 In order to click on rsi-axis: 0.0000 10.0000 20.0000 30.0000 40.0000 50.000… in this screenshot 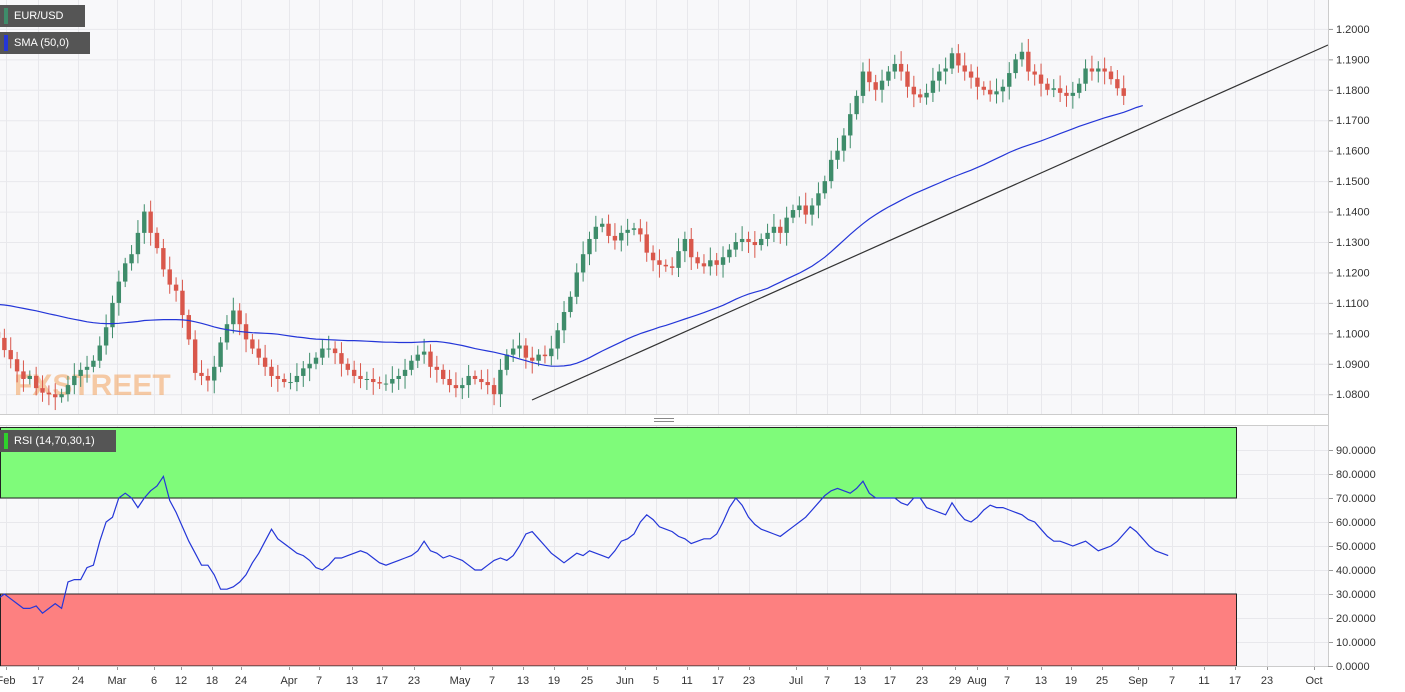, I will do `click(1352, 559)`.